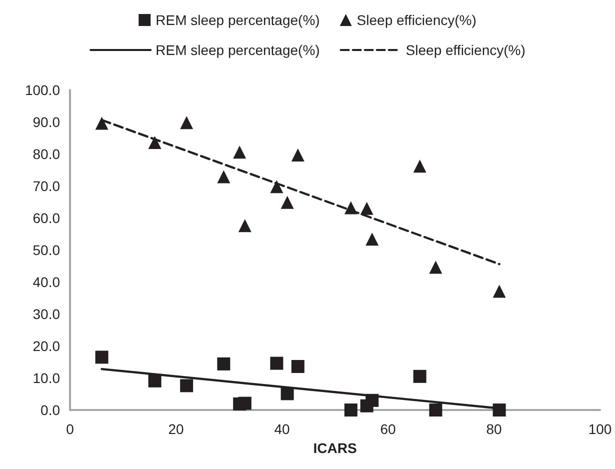  I want to click on x-tick-label: 100, so click(600, 429).